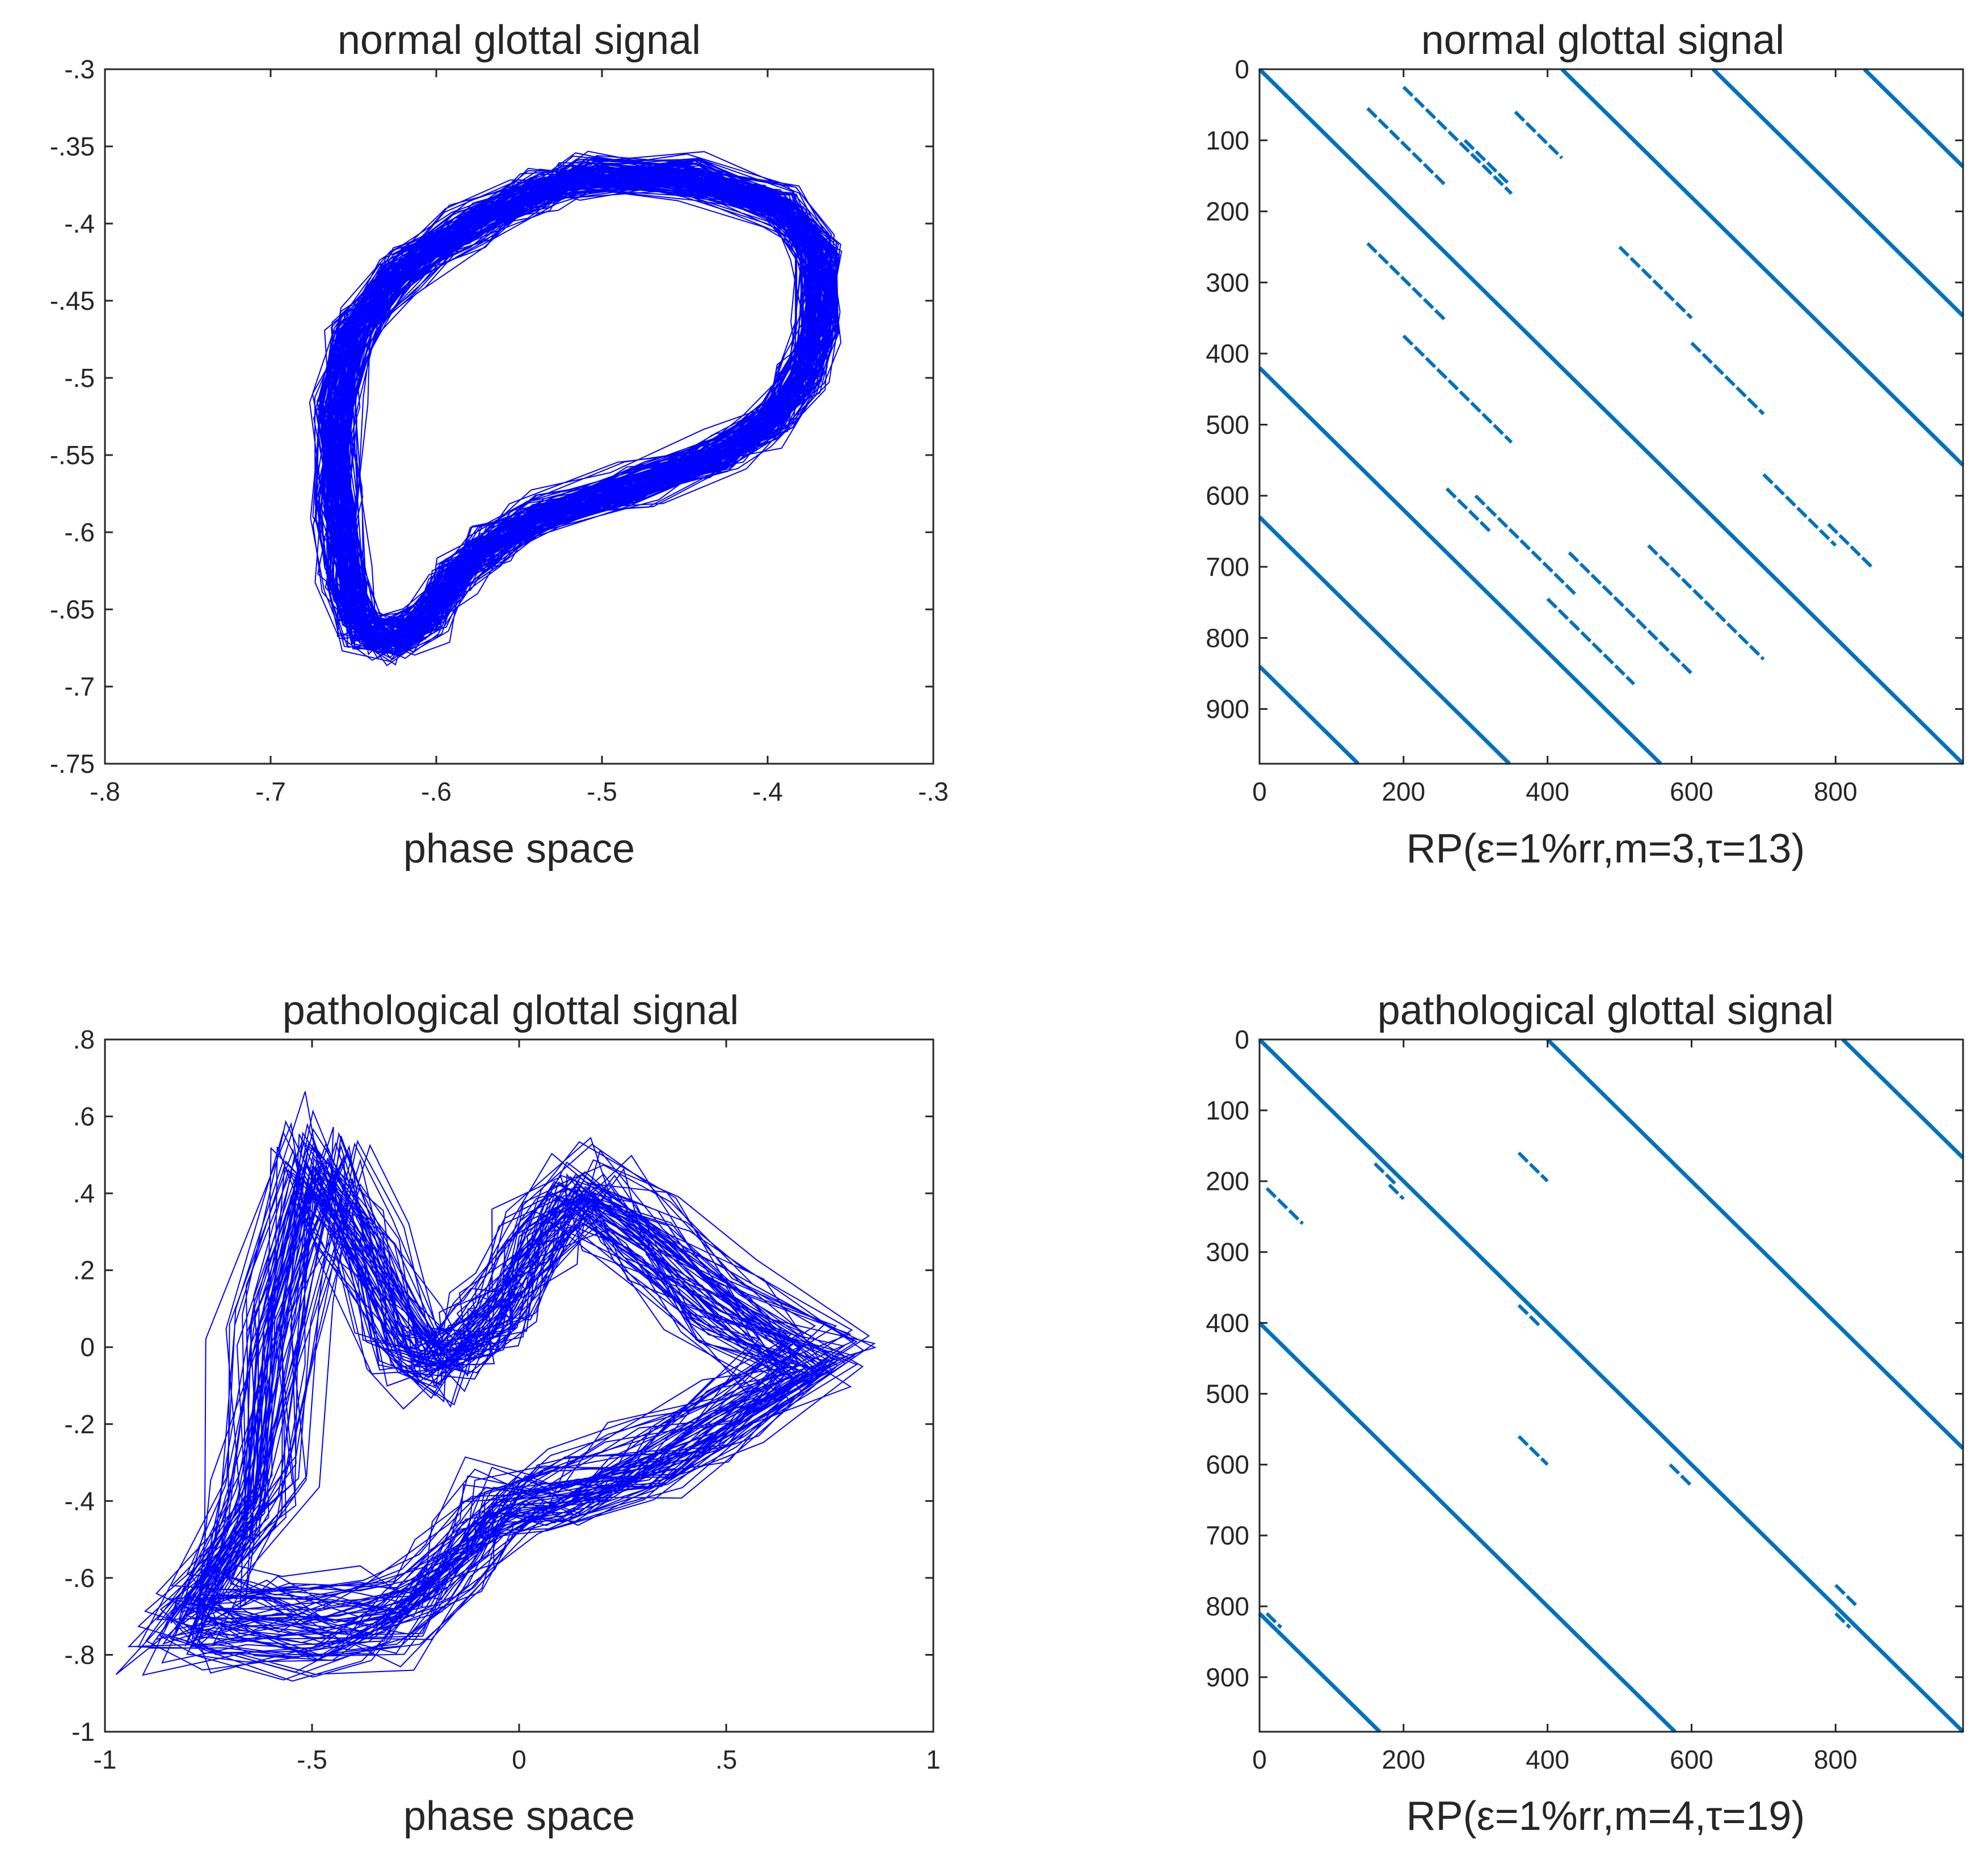 This screenshot has width=1988, height=1856. What do you see at coordinates (270, 791) in the screenshot?
I see `x-tick-label: -.7` at bounding box center [270, 791].